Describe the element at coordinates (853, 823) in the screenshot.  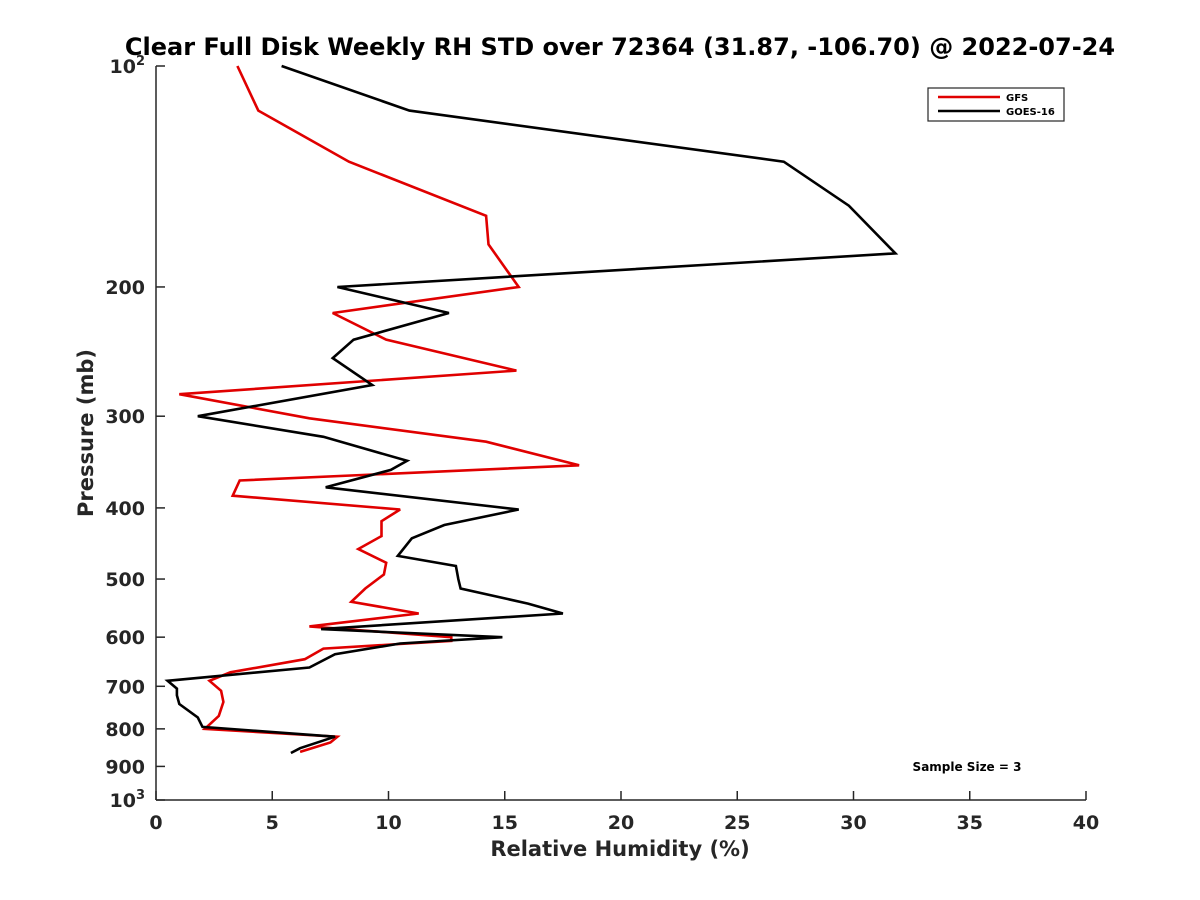
I see `x-tick-label: 30` at that location.